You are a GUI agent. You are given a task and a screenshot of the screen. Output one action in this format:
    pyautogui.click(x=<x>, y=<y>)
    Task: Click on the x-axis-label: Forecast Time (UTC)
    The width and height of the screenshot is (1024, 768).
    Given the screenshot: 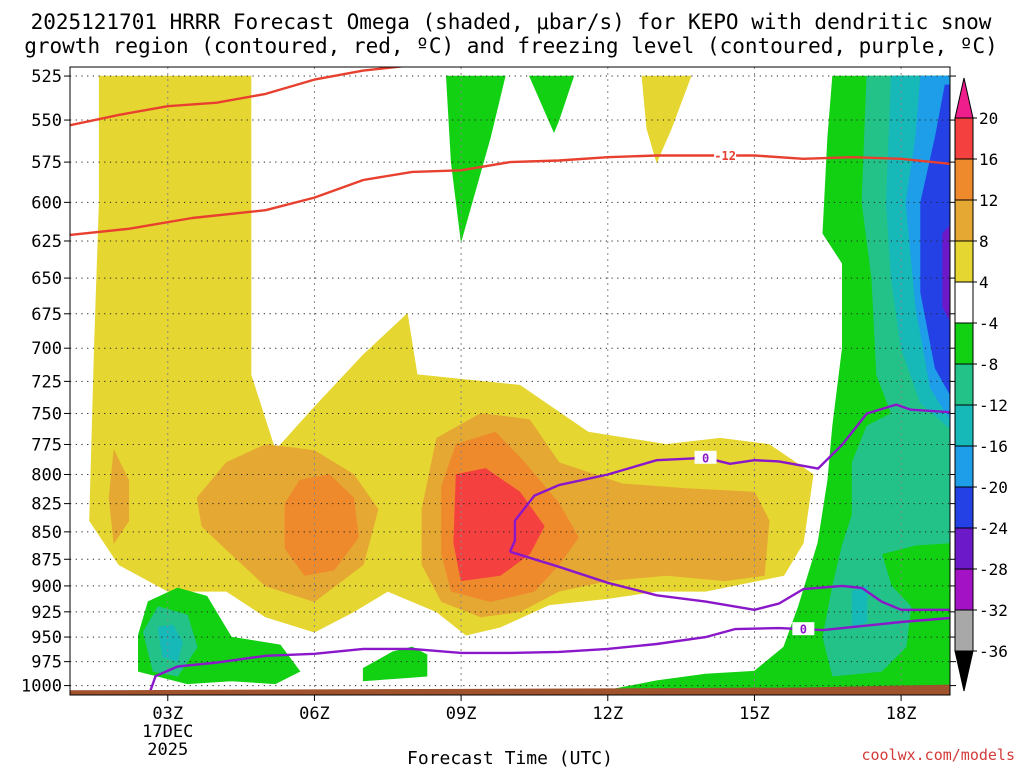 What is the action you would take?
    pyautogui.click(x=510, y=758)
    